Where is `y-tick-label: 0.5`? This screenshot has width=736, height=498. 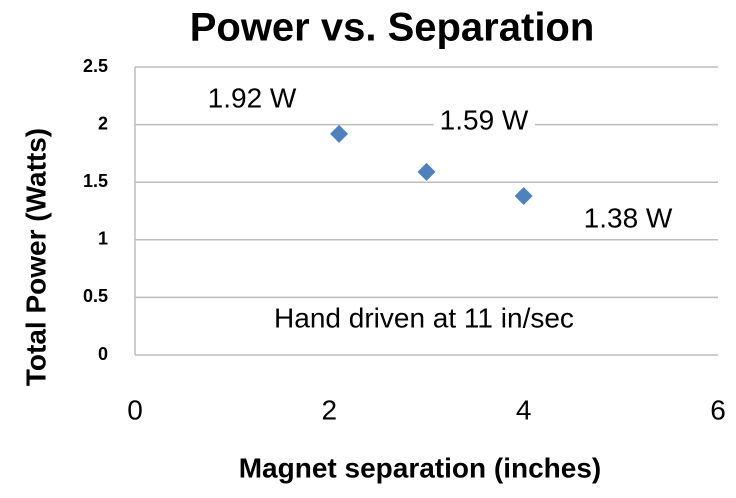 y-tick-label: 0.5 is located at coordinates (95, 296).